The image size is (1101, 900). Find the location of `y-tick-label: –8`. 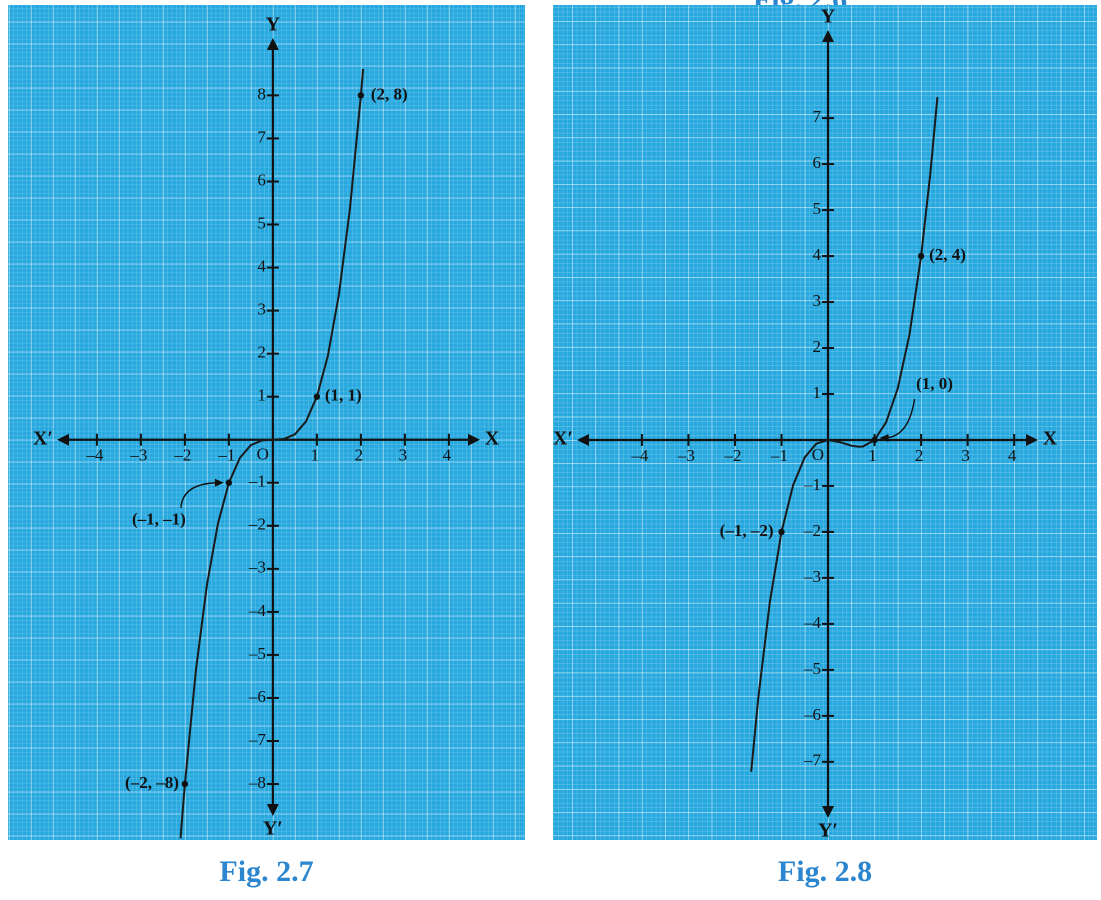

y-tick-label: –8 is located at coordinates (257, 782).